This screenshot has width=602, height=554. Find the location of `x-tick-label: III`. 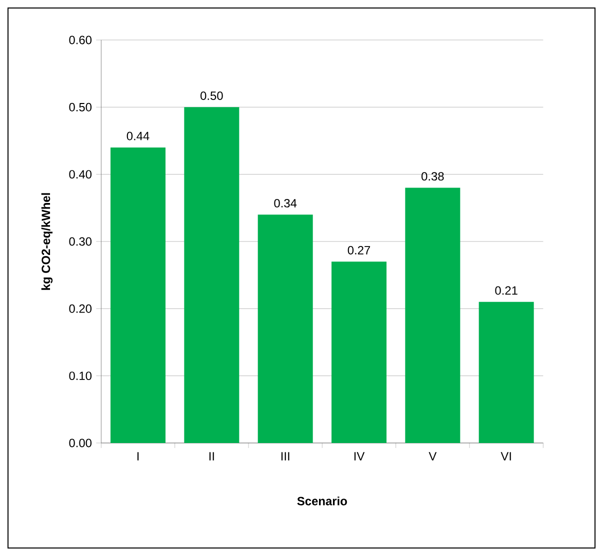

x-tick-label: III is located at coordinates (285, 456).